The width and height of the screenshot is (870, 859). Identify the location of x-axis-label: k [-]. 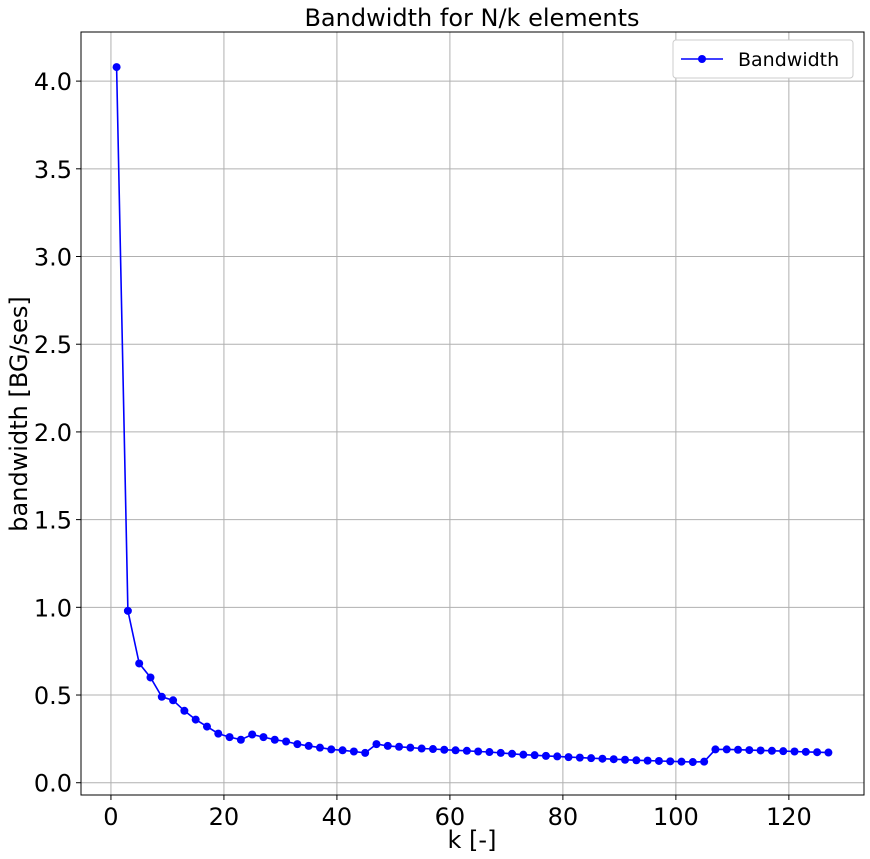
(472, 840).